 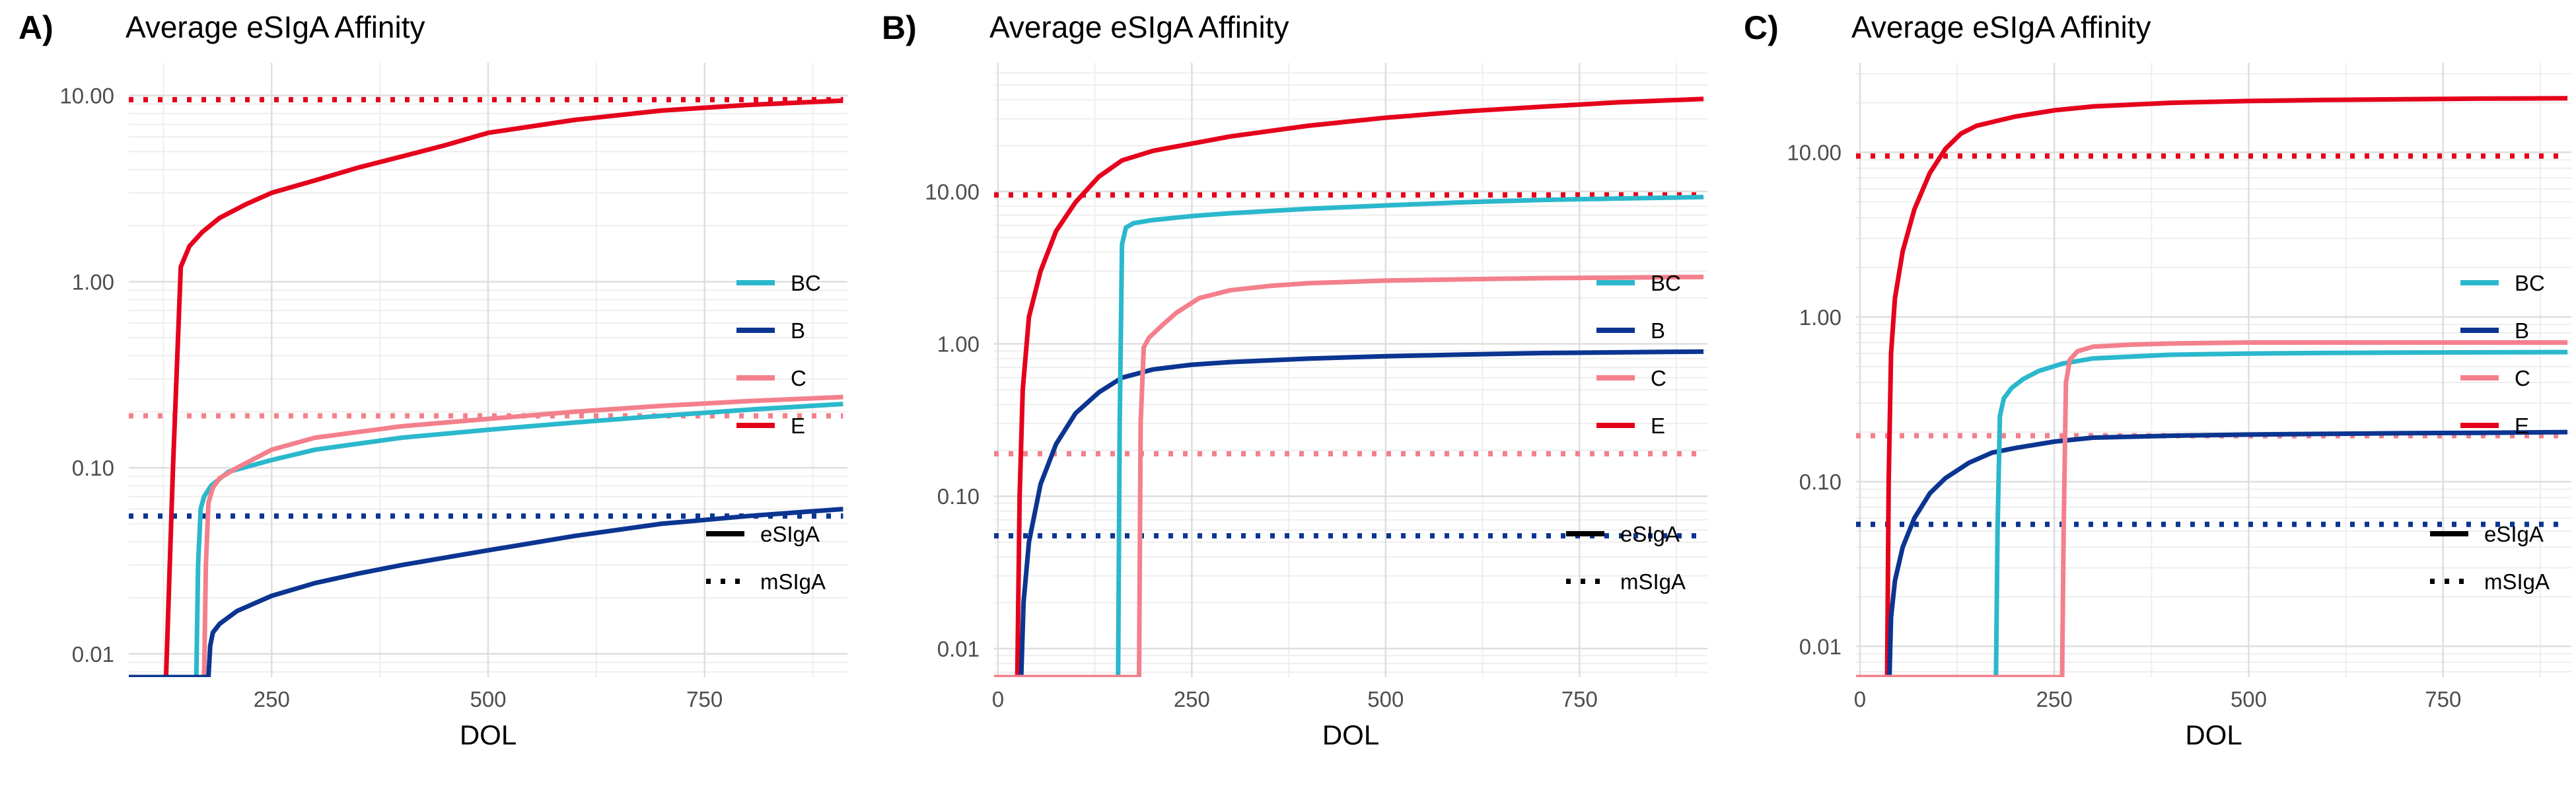 I want to click on panel-tag: B), so click(x=899, y=27).